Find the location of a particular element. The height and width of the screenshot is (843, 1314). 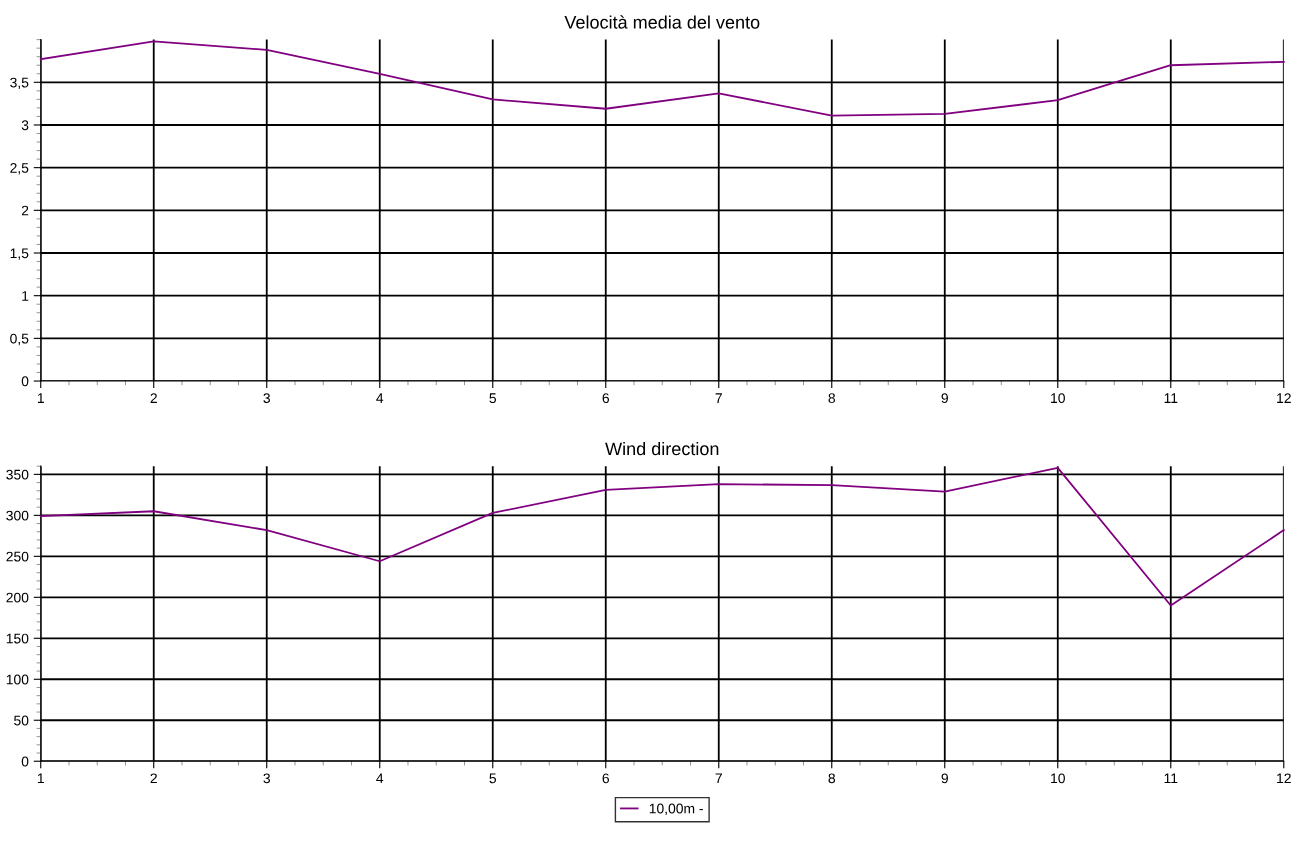

legend-label: 10,00m - is located at coordinates (676, 809).